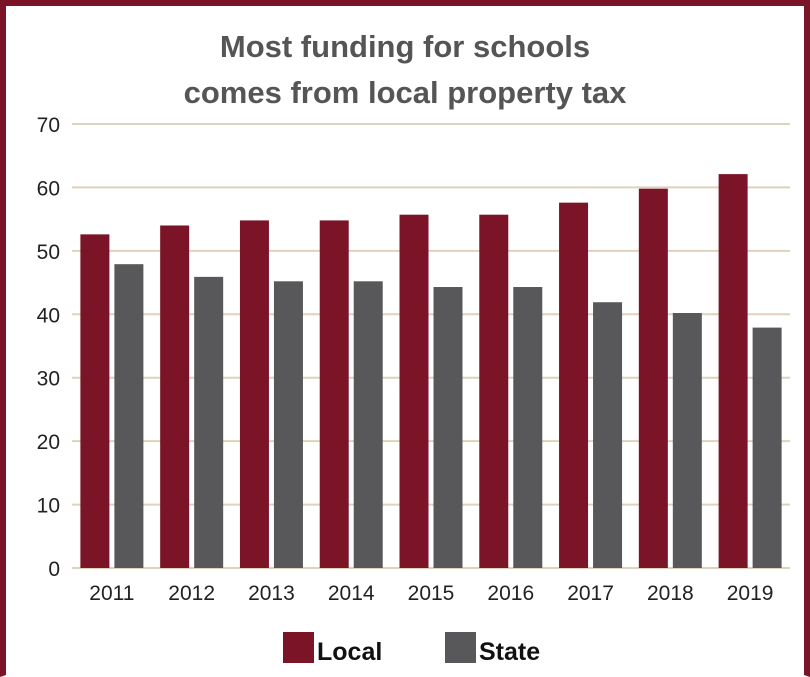 The height and width of the screenshot is (677, 810). What do you see at coordinates (48, 125) in the screenshot?
I see `y-tick-label: 70` at bounding box center [48, 125].